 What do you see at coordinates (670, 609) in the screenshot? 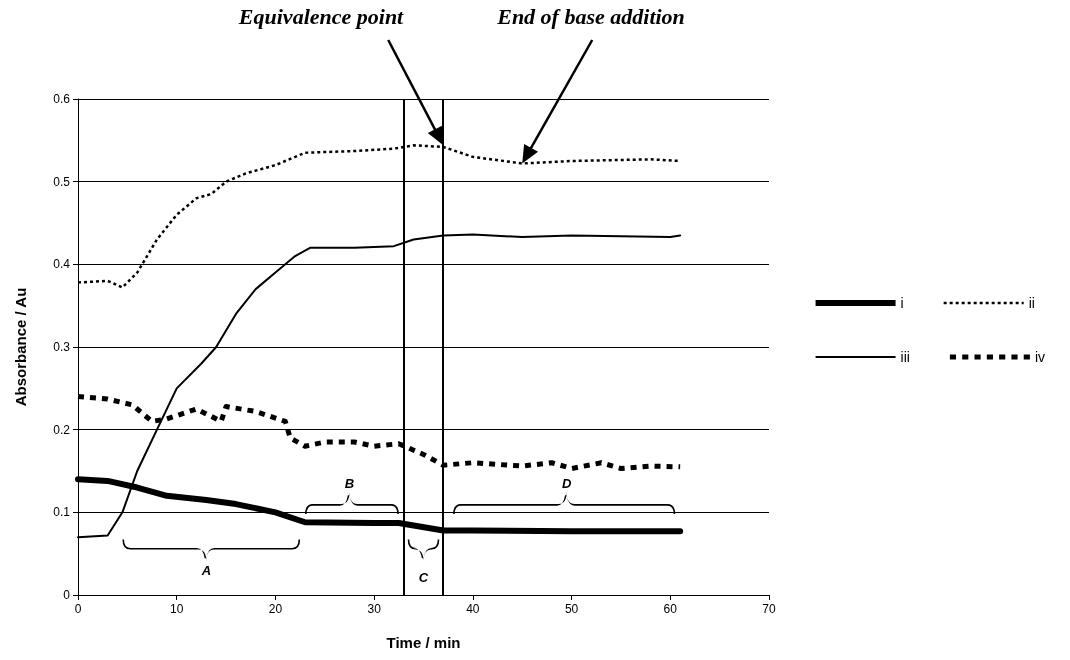
I see `x-tick-label: 60` at bounding box center [670, 609].